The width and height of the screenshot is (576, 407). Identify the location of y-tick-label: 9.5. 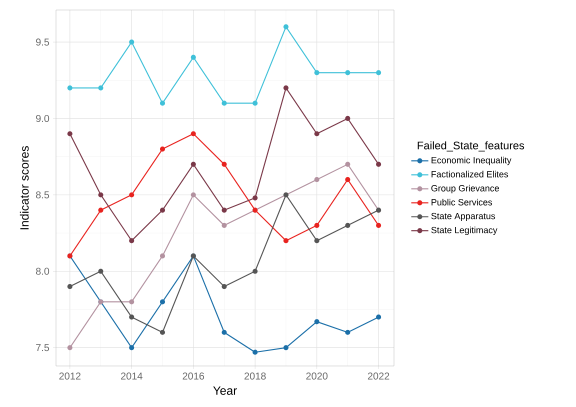
(43, 42).